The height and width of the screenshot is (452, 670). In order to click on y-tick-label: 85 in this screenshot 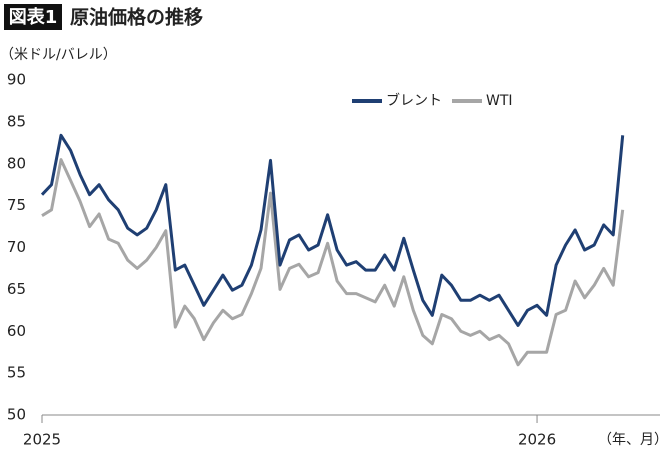, I will do `click(16, 121)`.